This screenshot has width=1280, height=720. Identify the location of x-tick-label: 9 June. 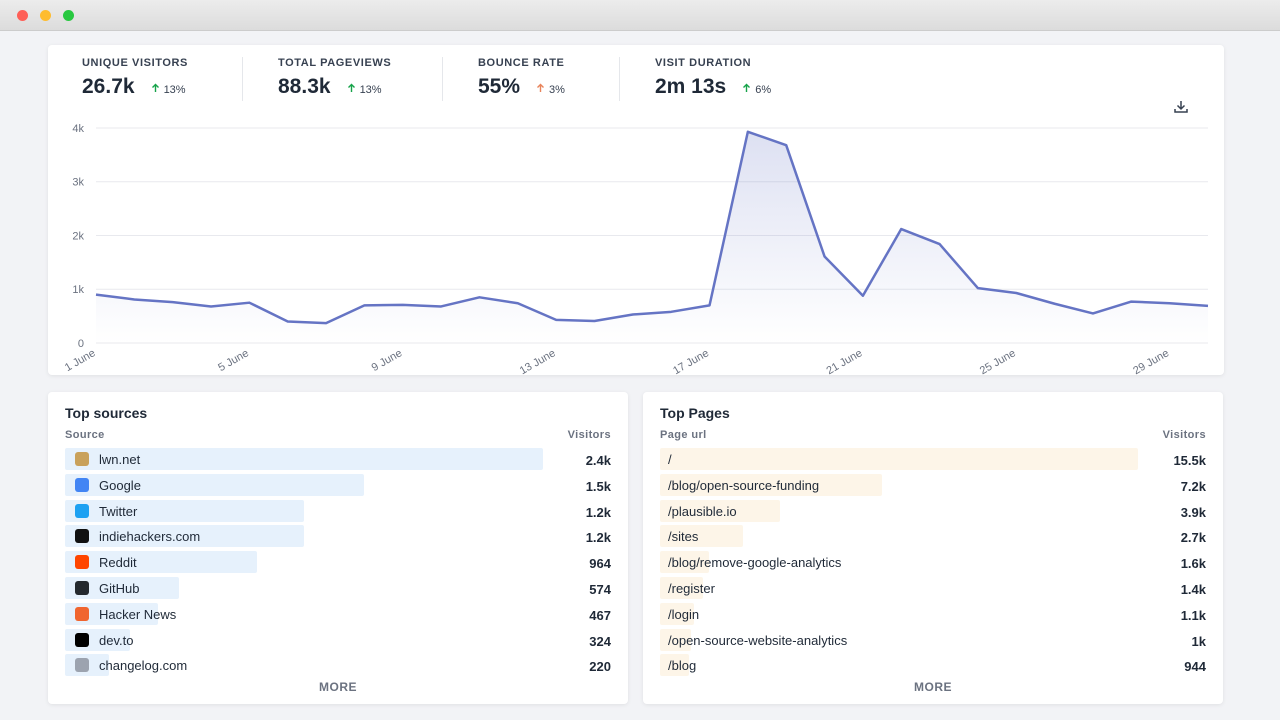
(387, 360).